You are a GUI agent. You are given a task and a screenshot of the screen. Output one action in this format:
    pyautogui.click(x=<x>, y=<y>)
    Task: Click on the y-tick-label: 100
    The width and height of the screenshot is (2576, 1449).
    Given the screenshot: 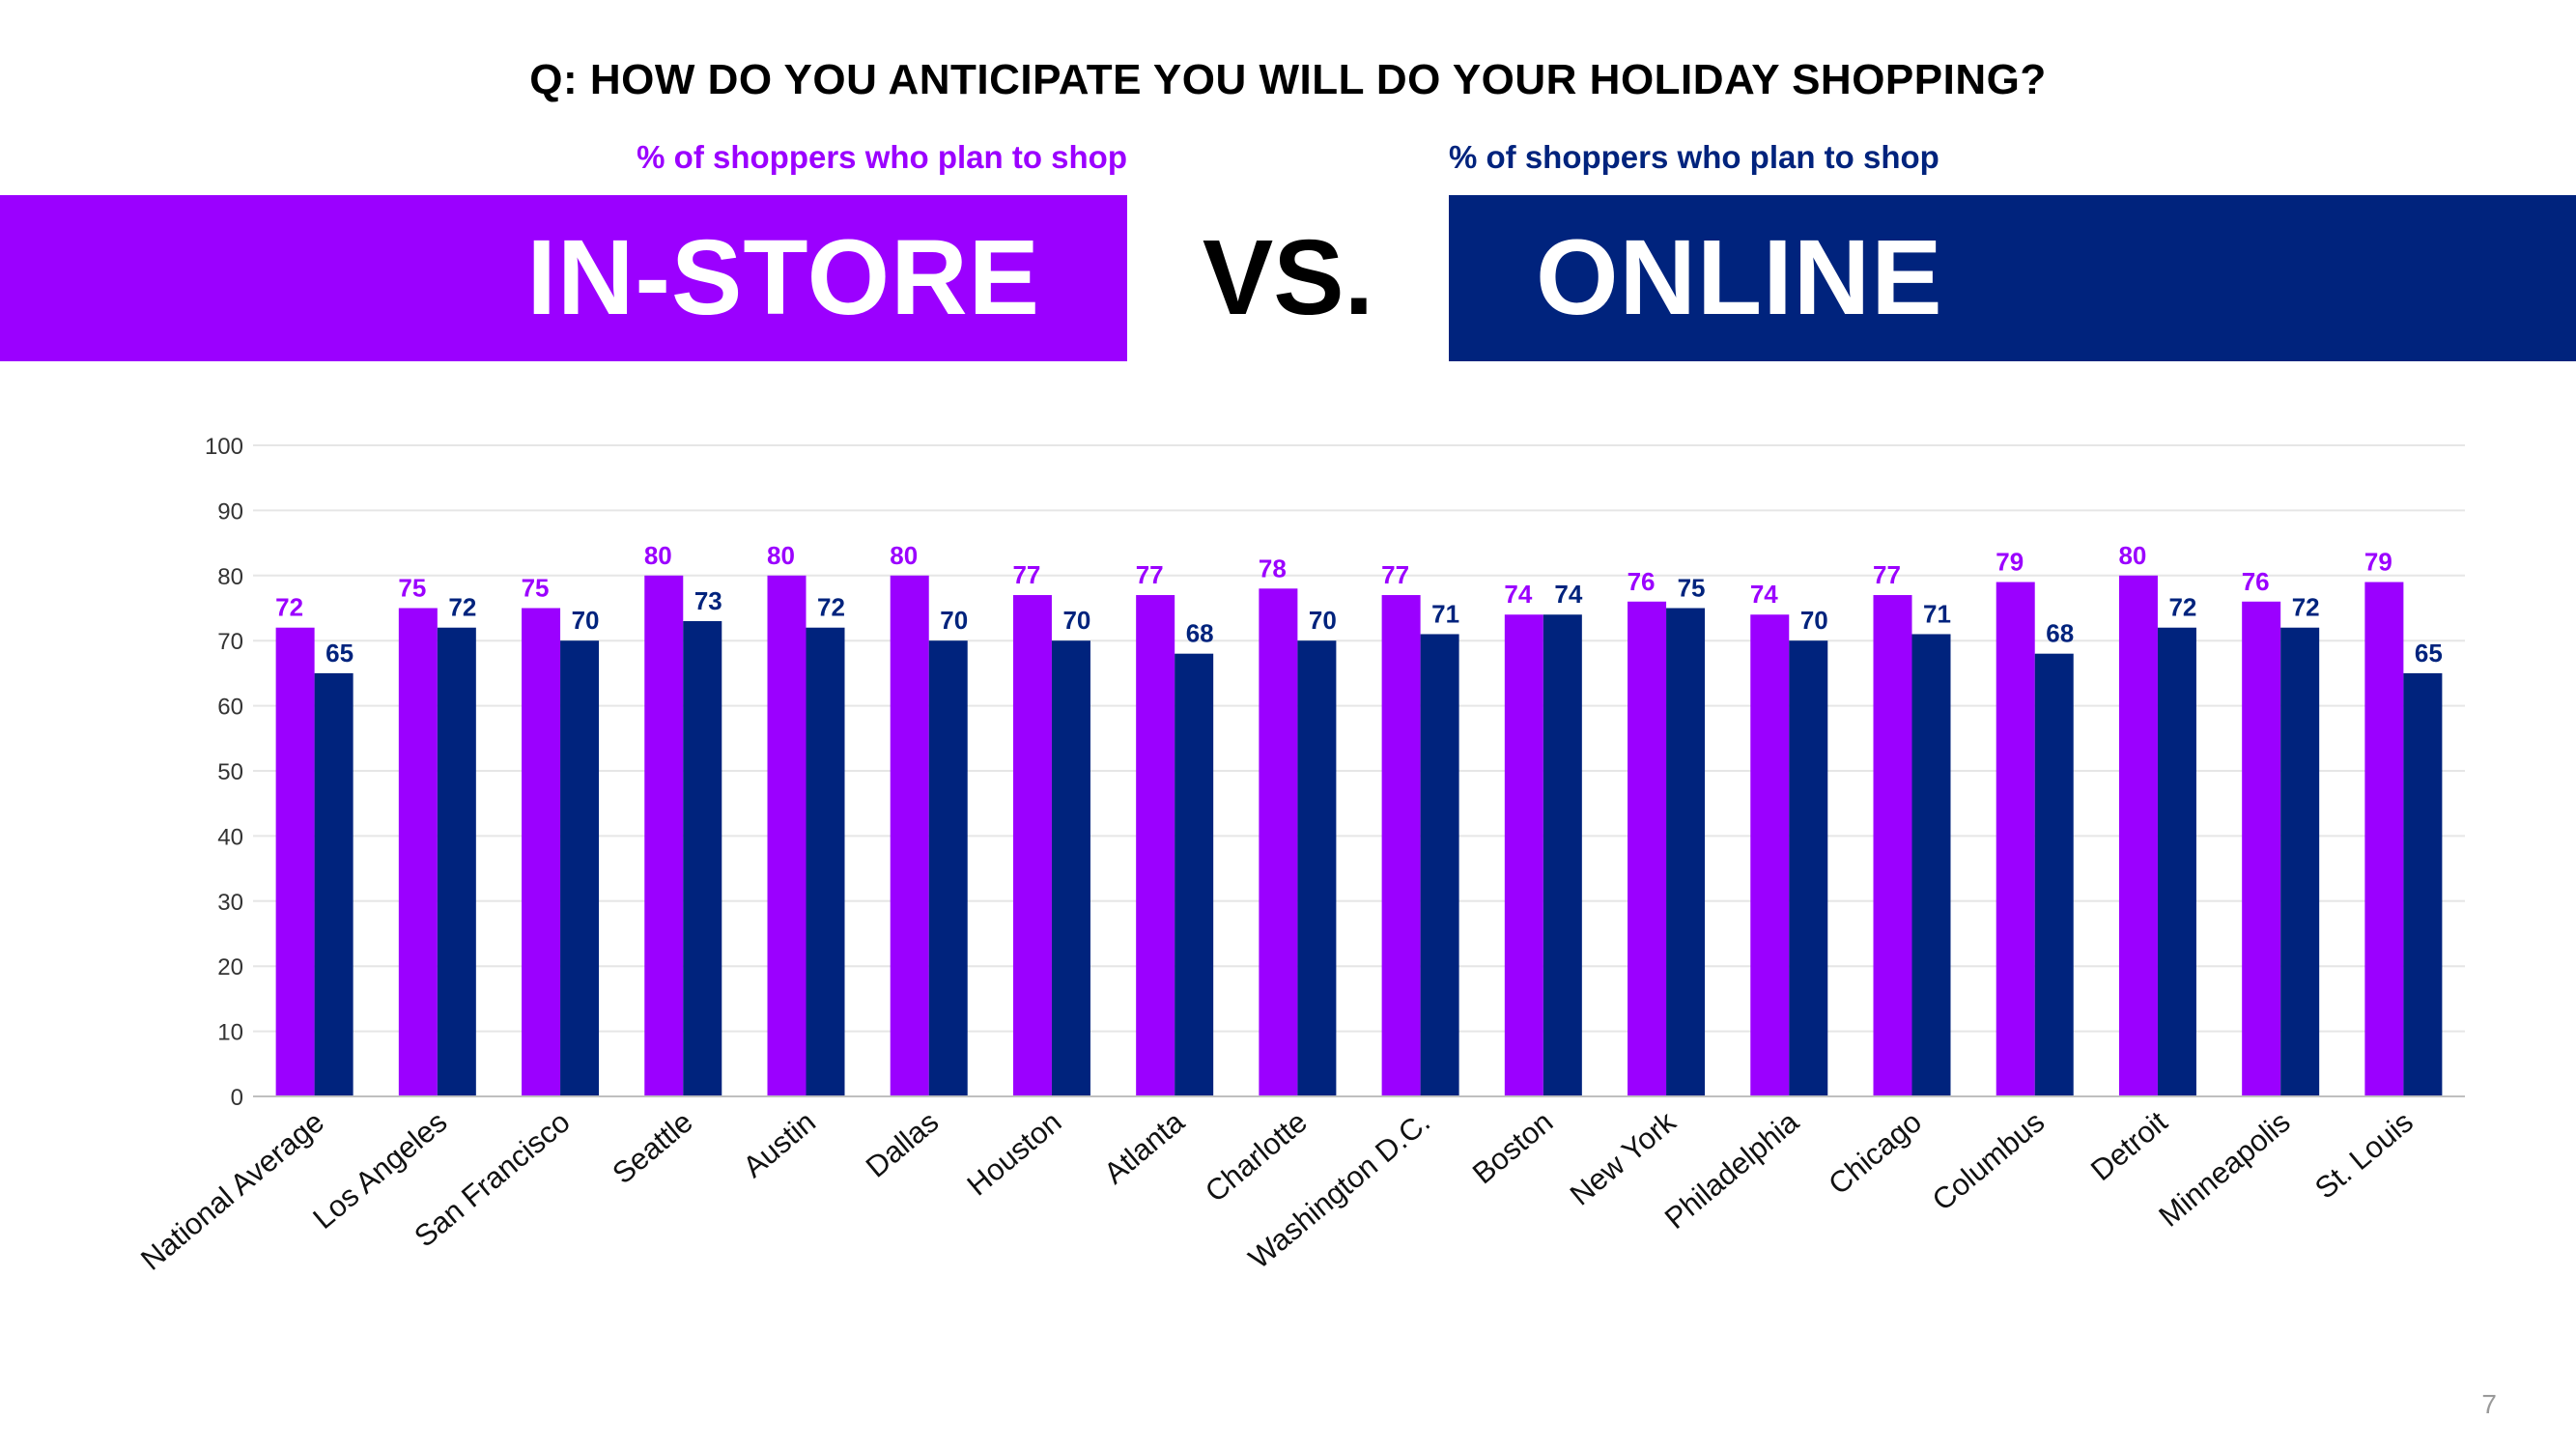 What is the action you would take?
    pyautogui.click(x=224, y=447)
    